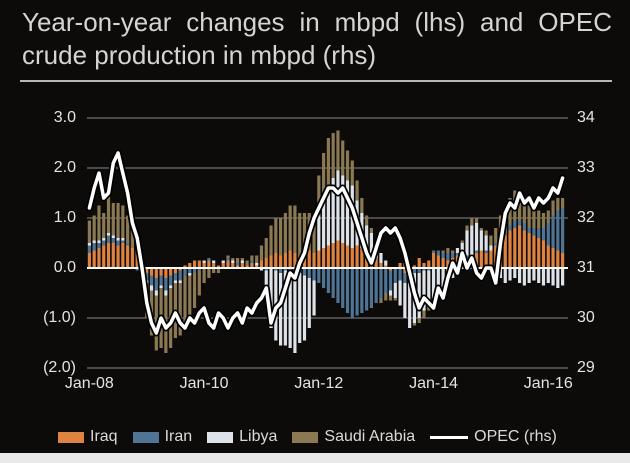  Describe the element at coordinates (449, 437) in the screenshot. I see `legend-line-swatch` at that location.